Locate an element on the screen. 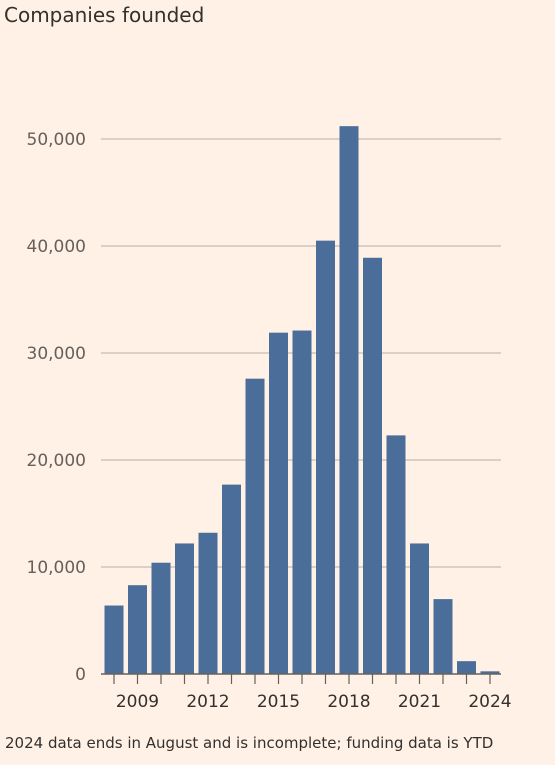 The height and width of the screenshot is (765, 555). x-tick-label: 2015 is located at coordinates (278, 702).